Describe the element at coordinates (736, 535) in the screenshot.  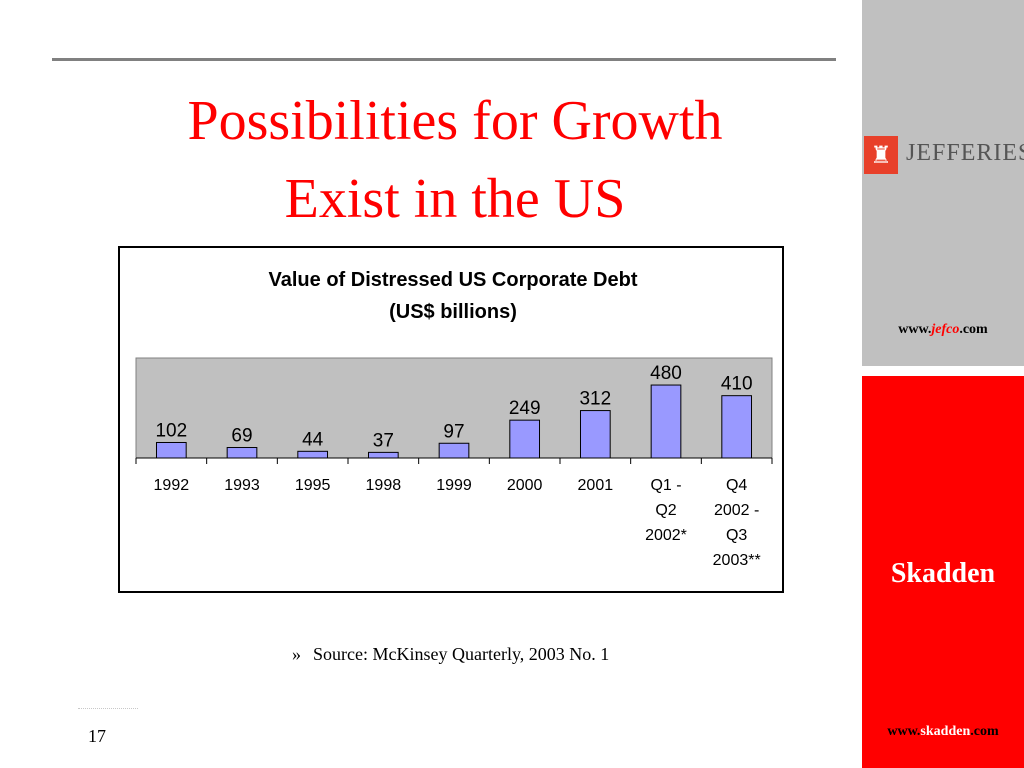
I see `x-tick-label-8-2: Q3` at that location.